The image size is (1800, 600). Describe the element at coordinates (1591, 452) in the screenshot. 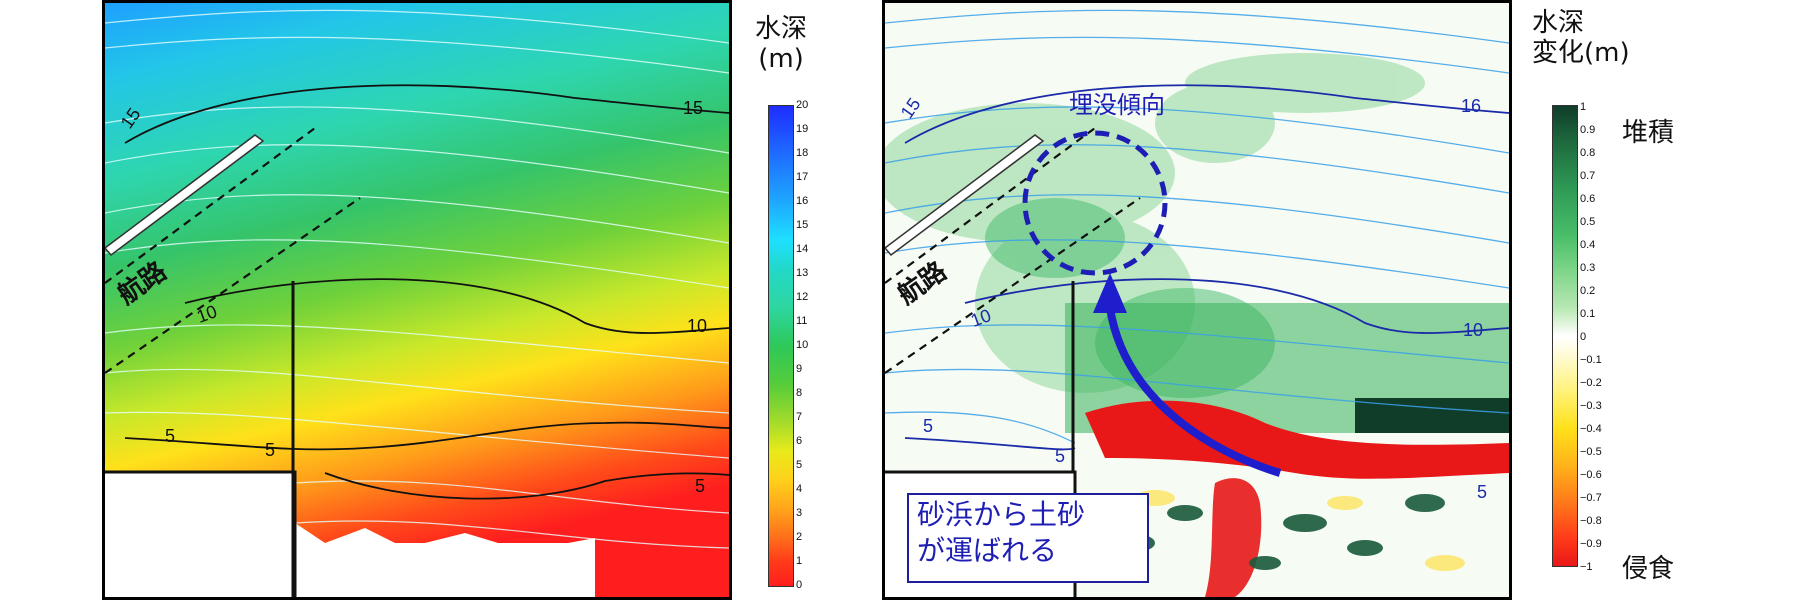

I see `tick-label: −0.5` at that location.